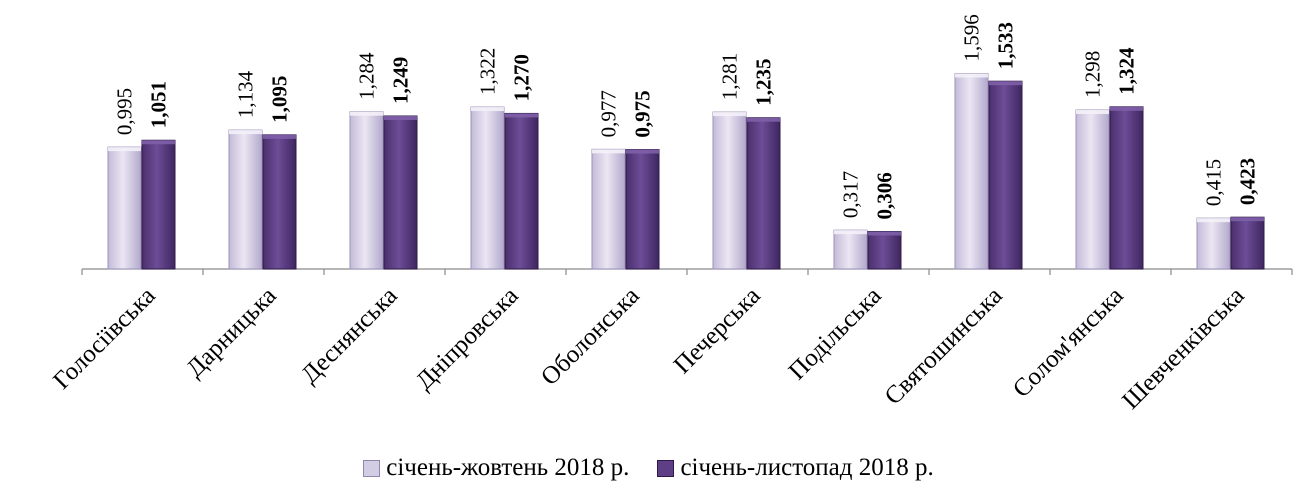  I want to click on legend-item-series-2: січень-листопад 2018 р., so click(795, 468).